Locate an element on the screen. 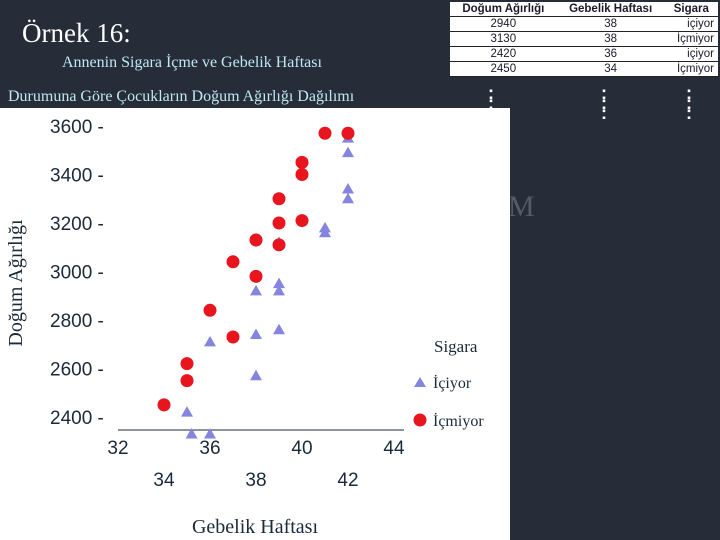 The width and height of the screenshot is (720, 540). legend-label: İçiyor is located at coordinates (452, 383).